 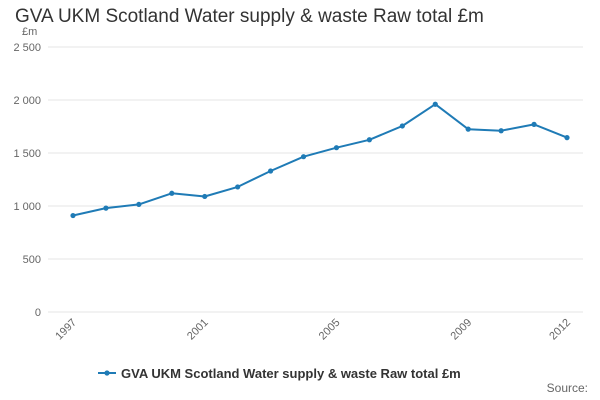 I want to click on y-axis-unit-label: £m, so click(x=29, y=32).